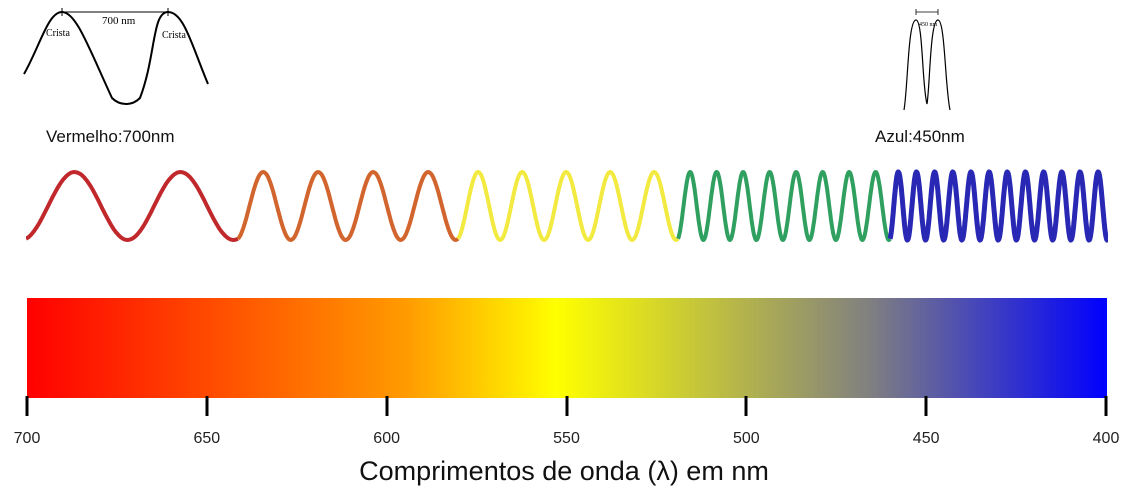  What do you see at coordinates (27, 438) in the screenshot?
I see `axis-tick-label-700: 700` at bounding box center [27, 438].